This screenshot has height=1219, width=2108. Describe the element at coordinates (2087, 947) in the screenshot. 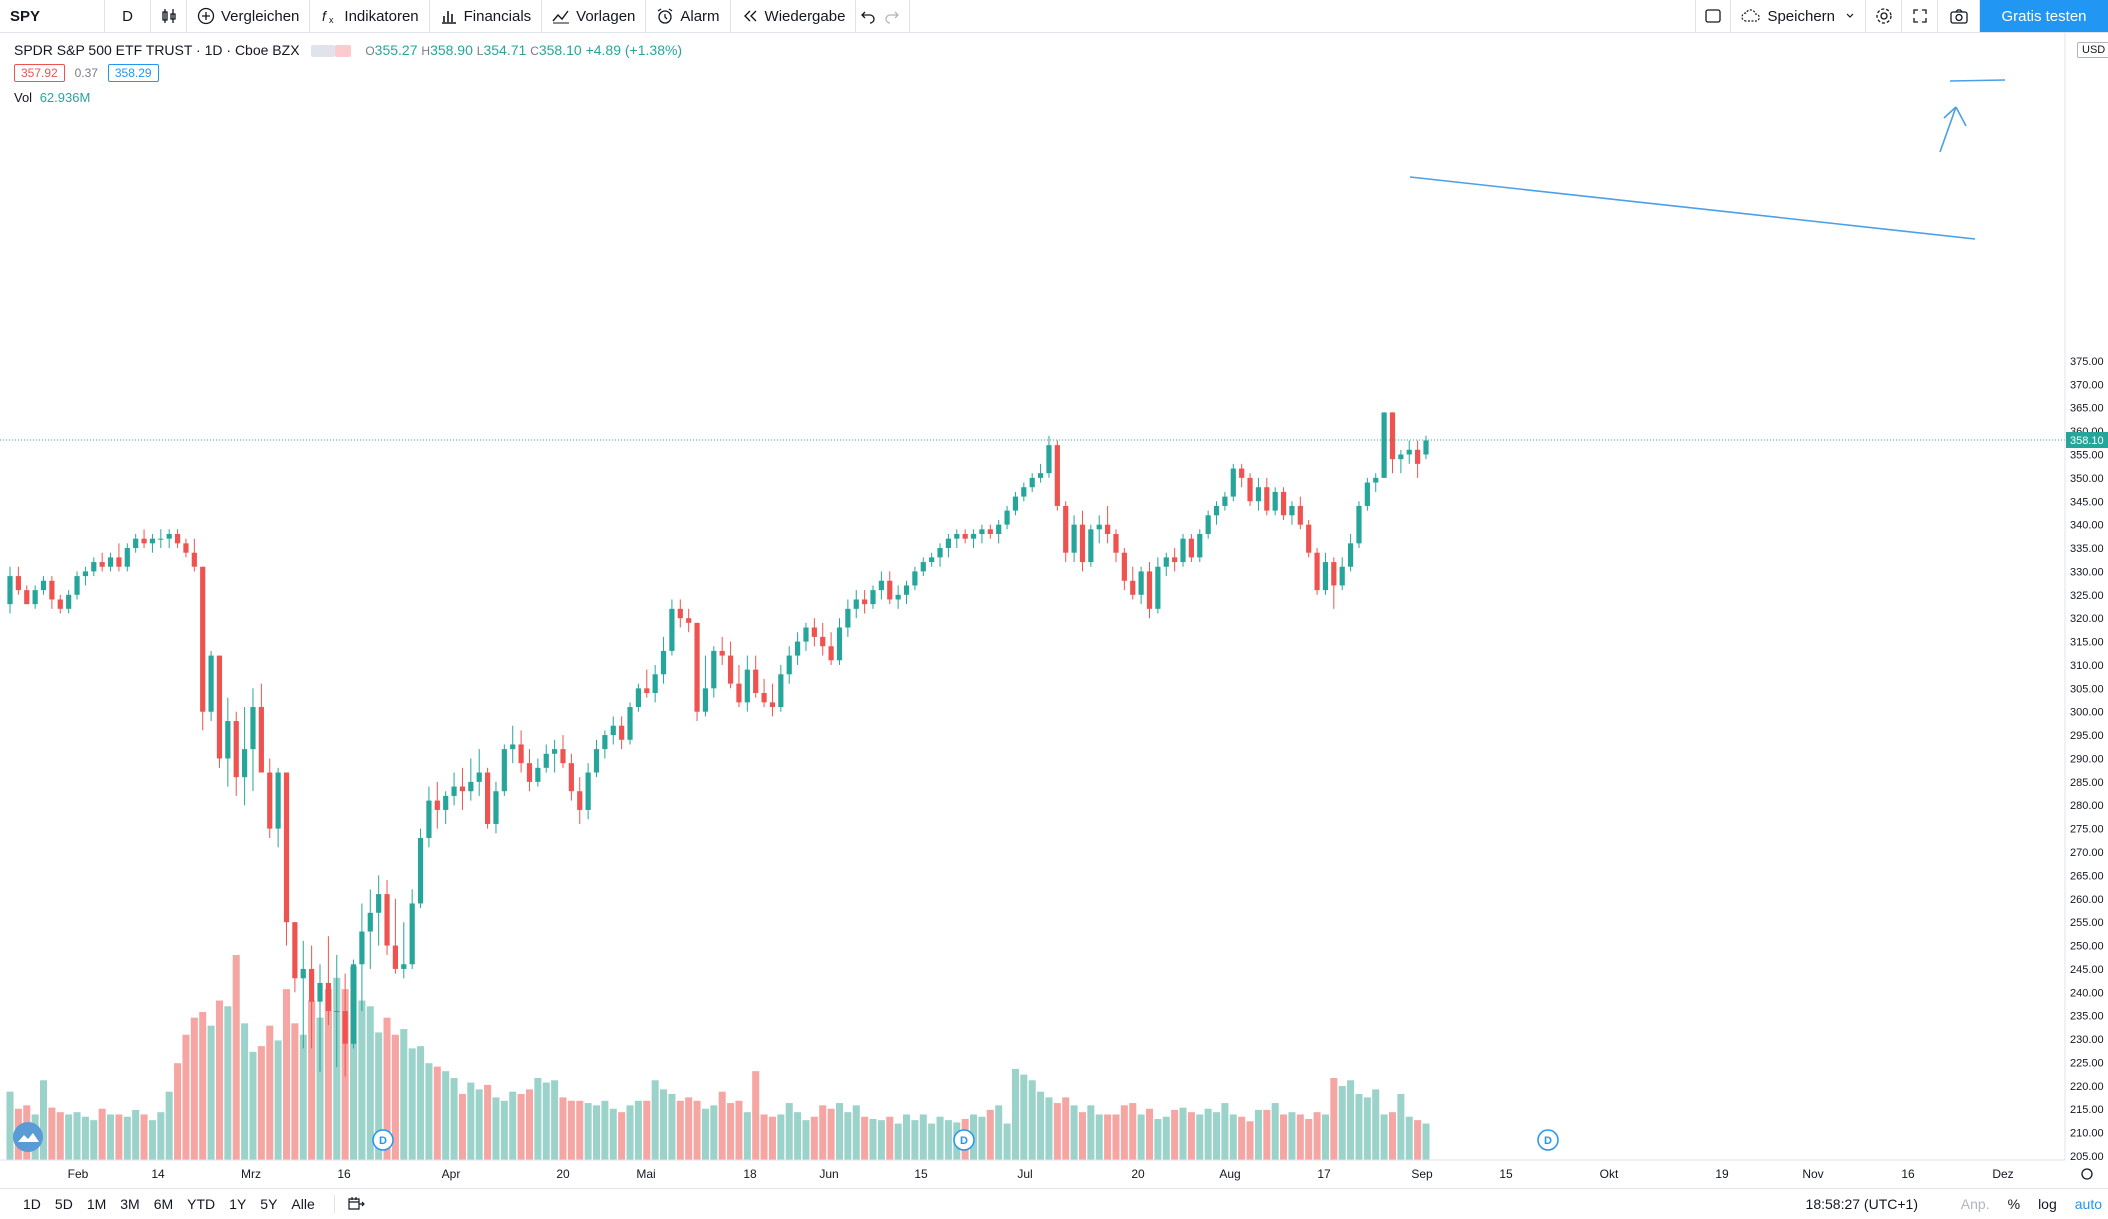

I see `price-tick-label: 250.00` at that location.